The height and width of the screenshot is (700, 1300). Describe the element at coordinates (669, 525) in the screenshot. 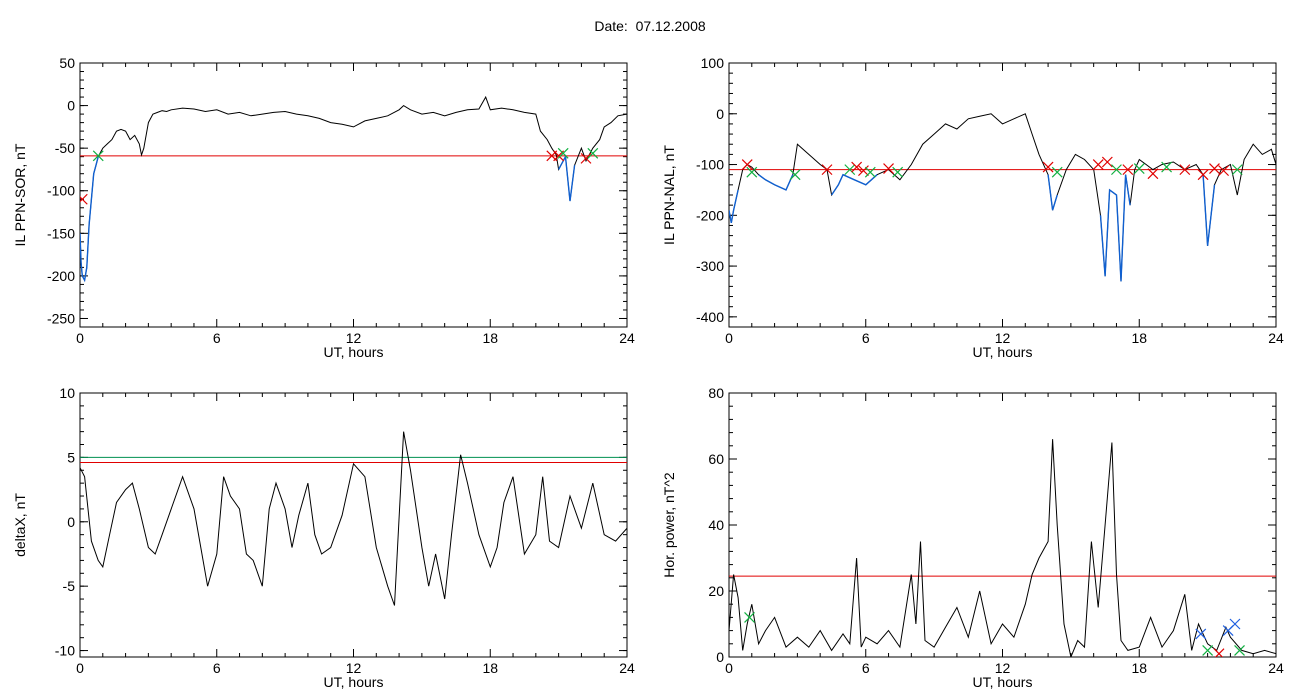

I see `y-axis-label: Hor. power, nT^2` at that location.